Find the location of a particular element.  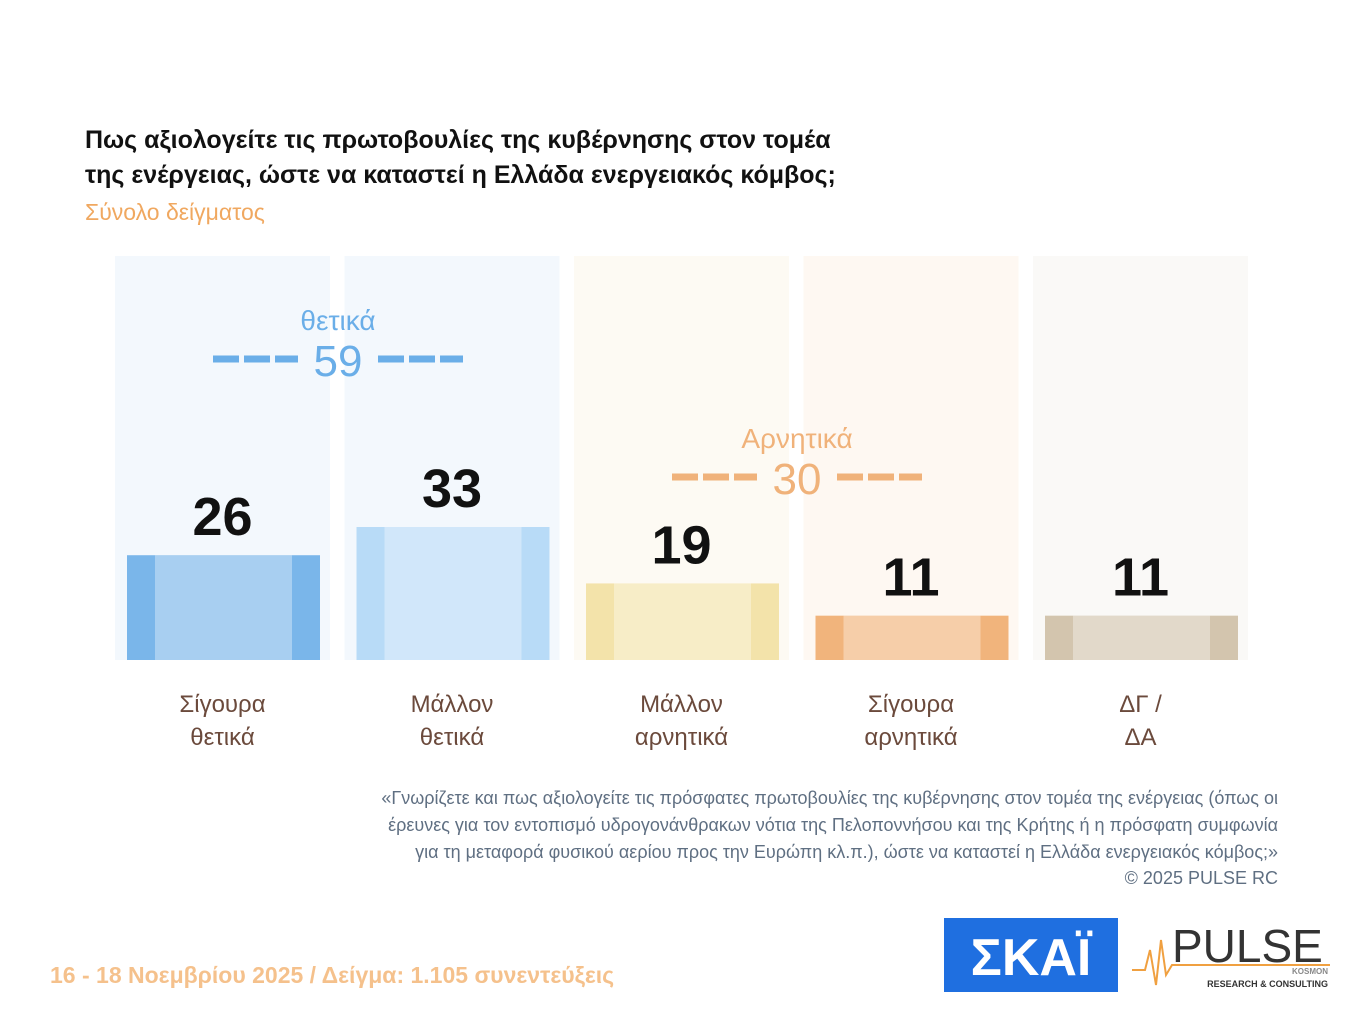

group-value: 30 is located at coordinates (797, 479).